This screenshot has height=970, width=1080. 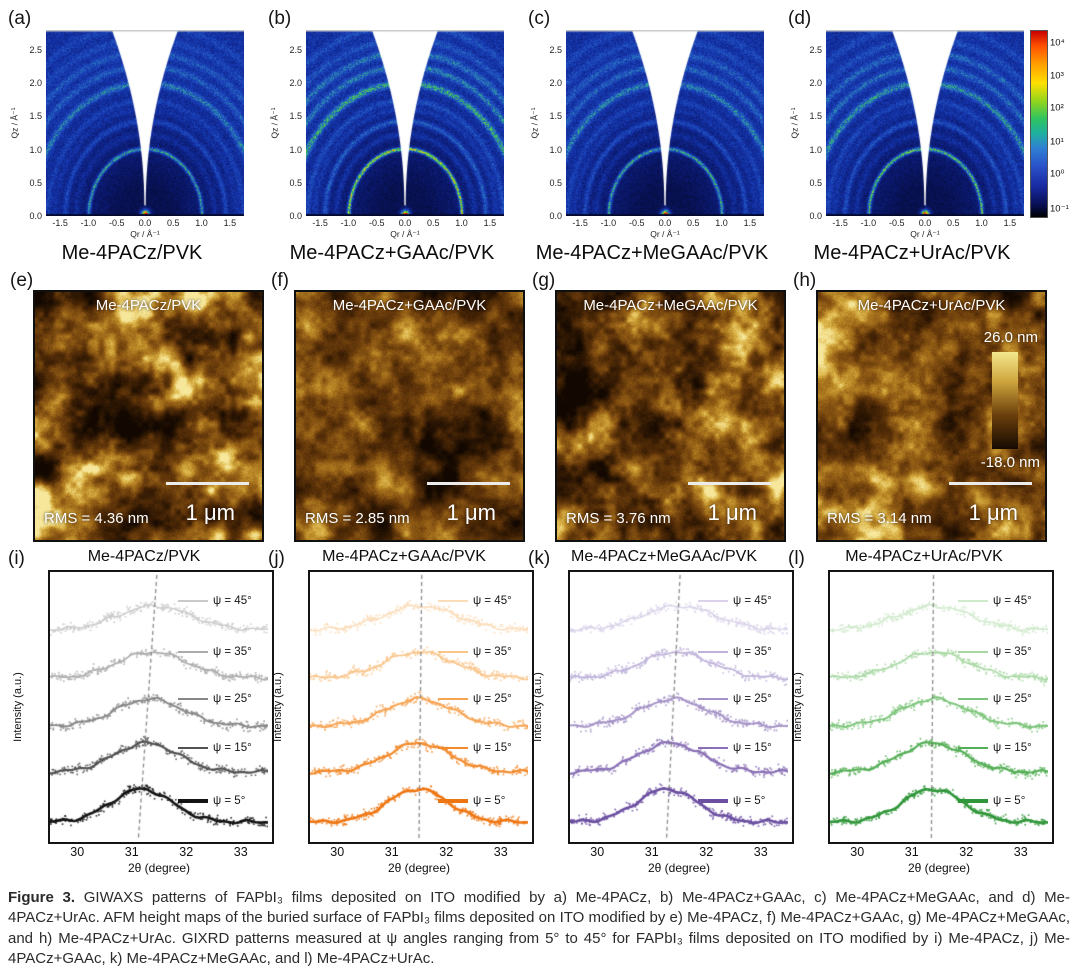 What do you see at coordinates (1039, 124) in the screenshot?
I see `intensity-colorbar-gradient` at bounding box center [1039, 124].